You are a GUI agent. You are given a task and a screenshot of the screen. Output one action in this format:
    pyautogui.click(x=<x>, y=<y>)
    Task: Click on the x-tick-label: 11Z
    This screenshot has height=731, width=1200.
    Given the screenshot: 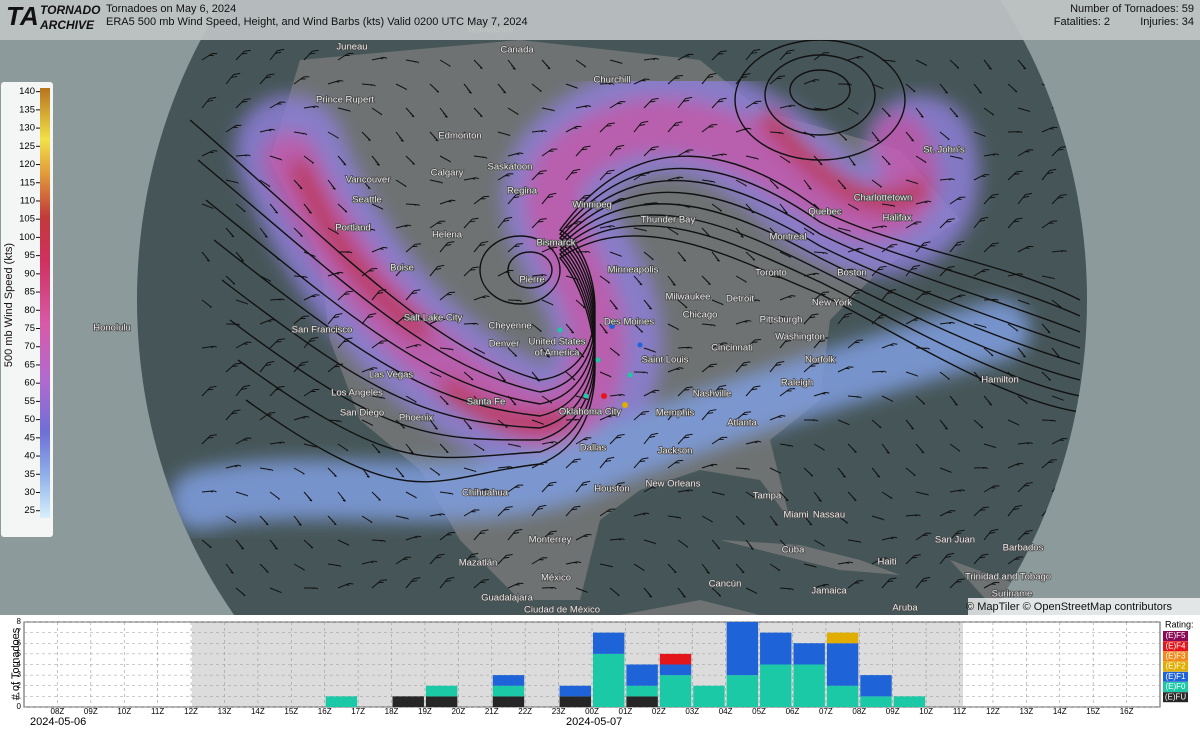 What is the action you would take?
    pyautogui.click(x=157, y=711)
    